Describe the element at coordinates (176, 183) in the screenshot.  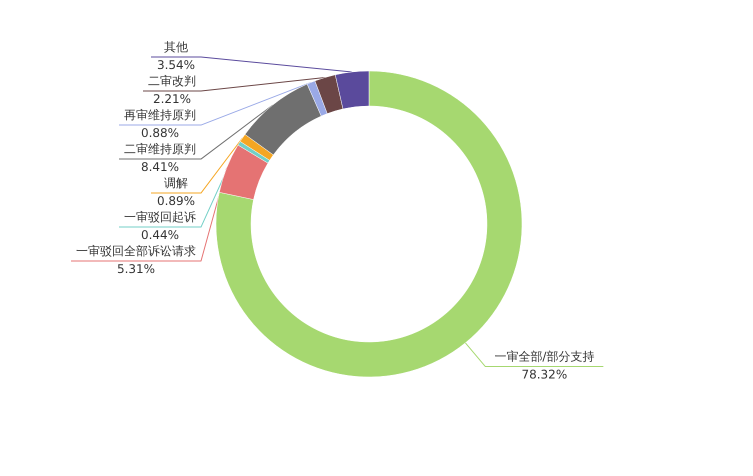
I see `slice-label: 调解` at that location.